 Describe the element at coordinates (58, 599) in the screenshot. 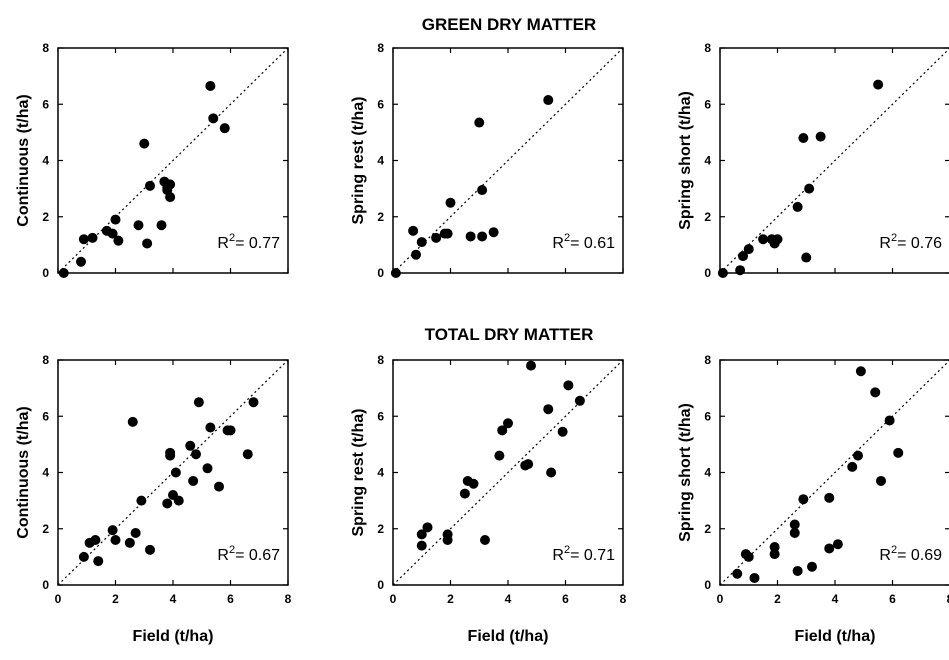

I see `x-tick-label: 0` at that location.